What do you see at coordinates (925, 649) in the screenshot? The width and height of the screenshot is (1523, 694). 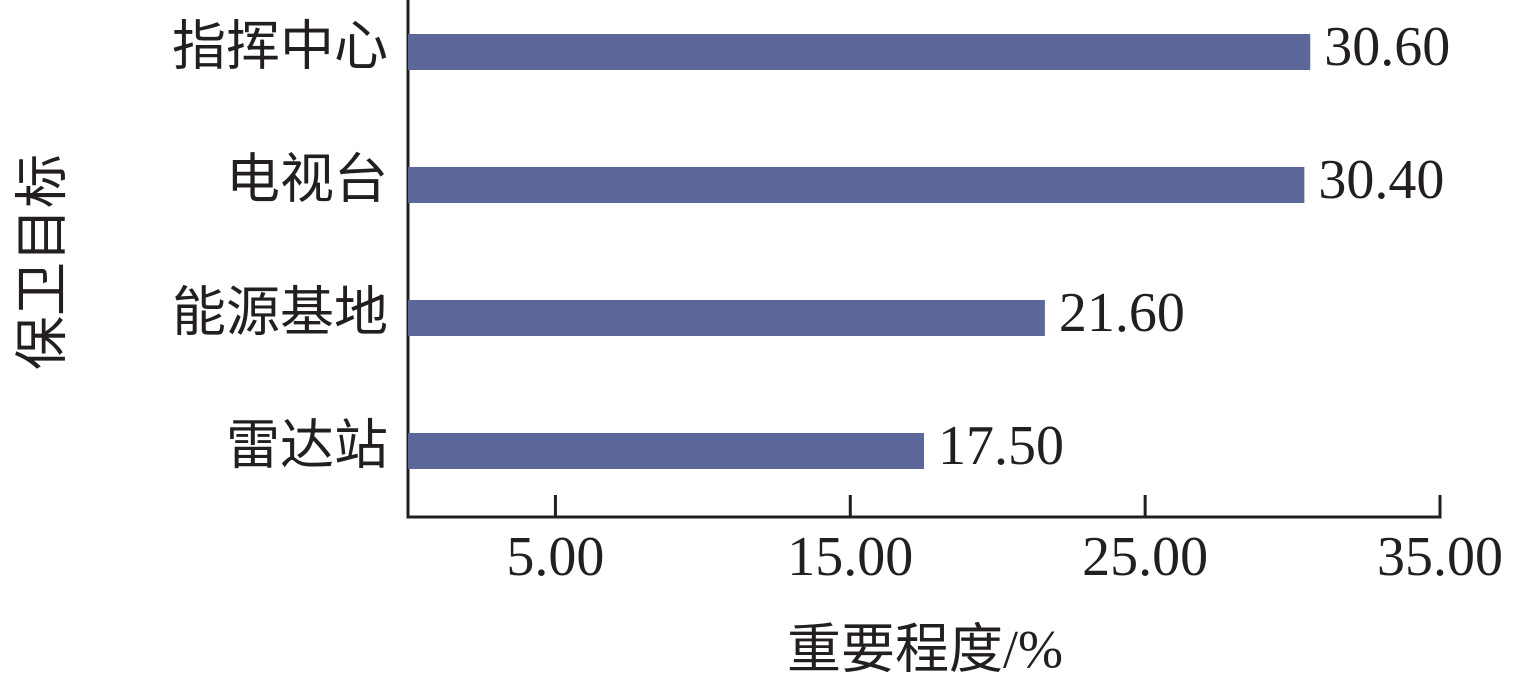 I see `x-axis-label: 重要程度/%` at bounding box center [925, 649].